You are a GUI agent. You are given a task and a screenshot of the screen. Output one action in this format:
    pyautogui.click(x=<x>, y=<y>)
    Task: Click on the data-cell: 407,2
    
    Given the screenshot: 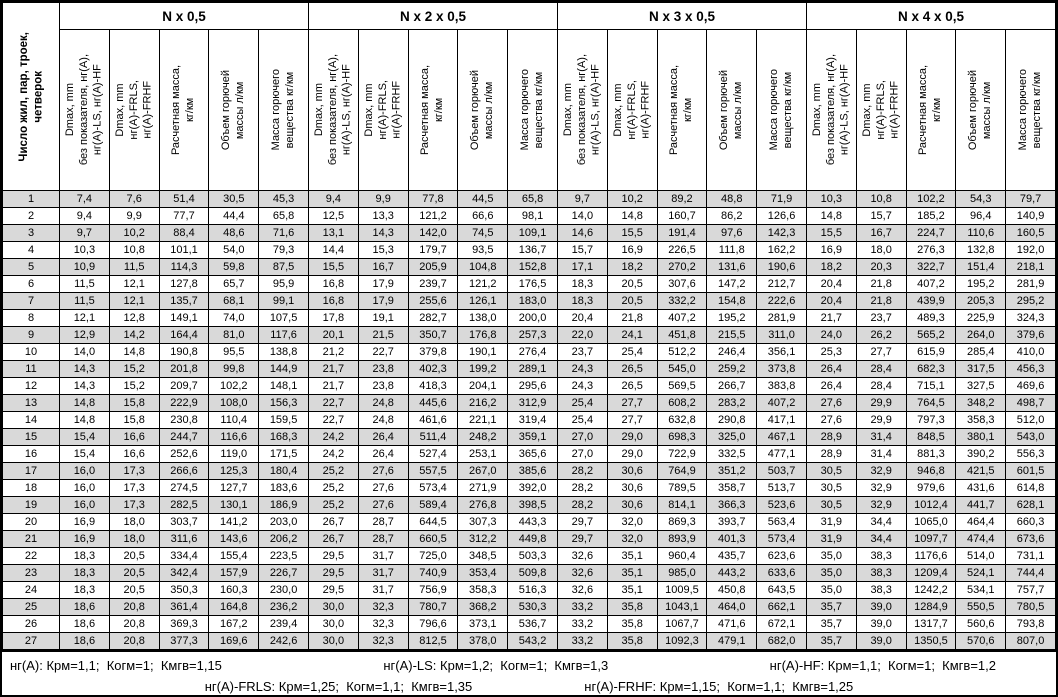 What is the action you would take?
    pyautogui.click(x=931, y=284)
    